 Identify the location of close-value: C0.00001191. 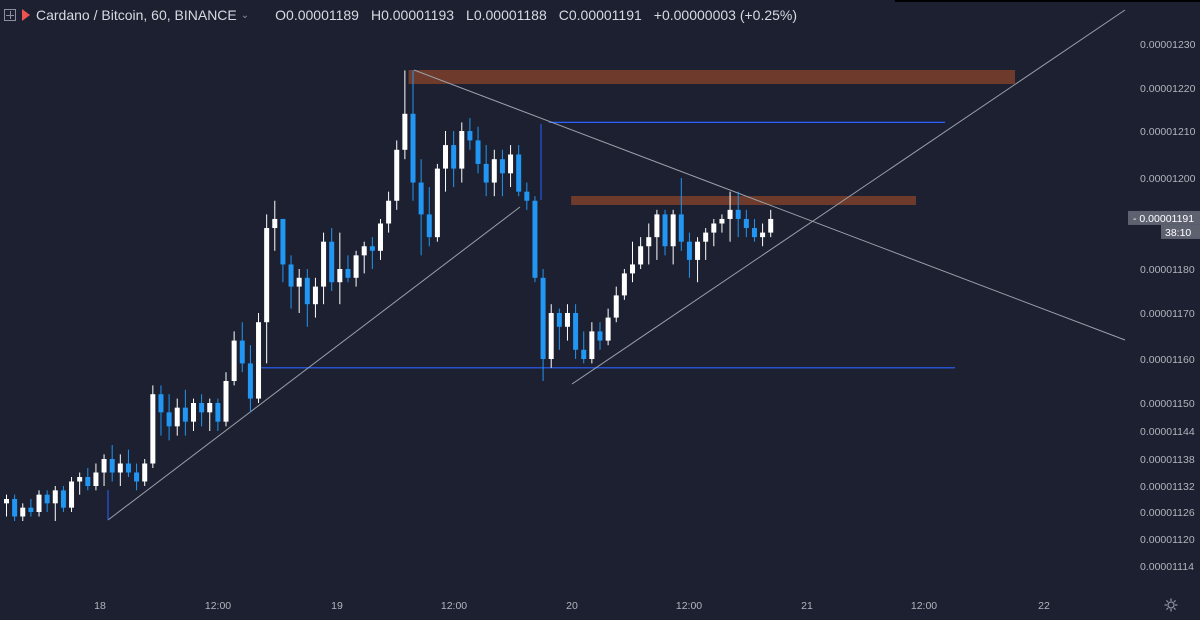
(600, 15).